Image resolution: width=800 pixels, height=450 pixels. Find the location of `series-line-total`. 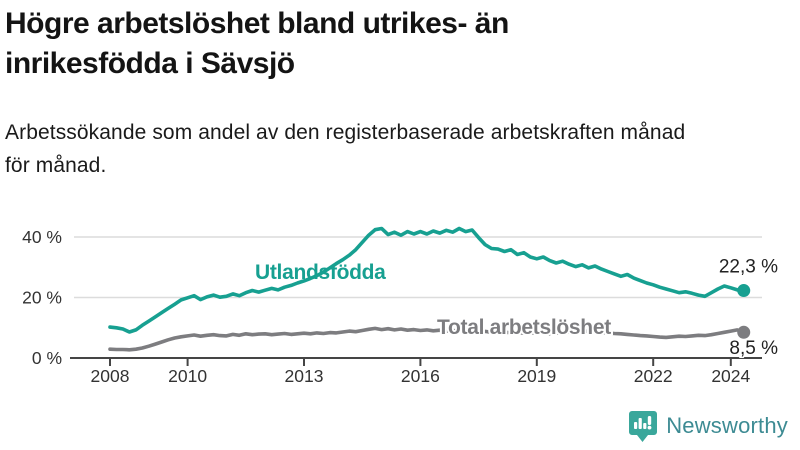

series-line-total is located at coordinates (427, 339).